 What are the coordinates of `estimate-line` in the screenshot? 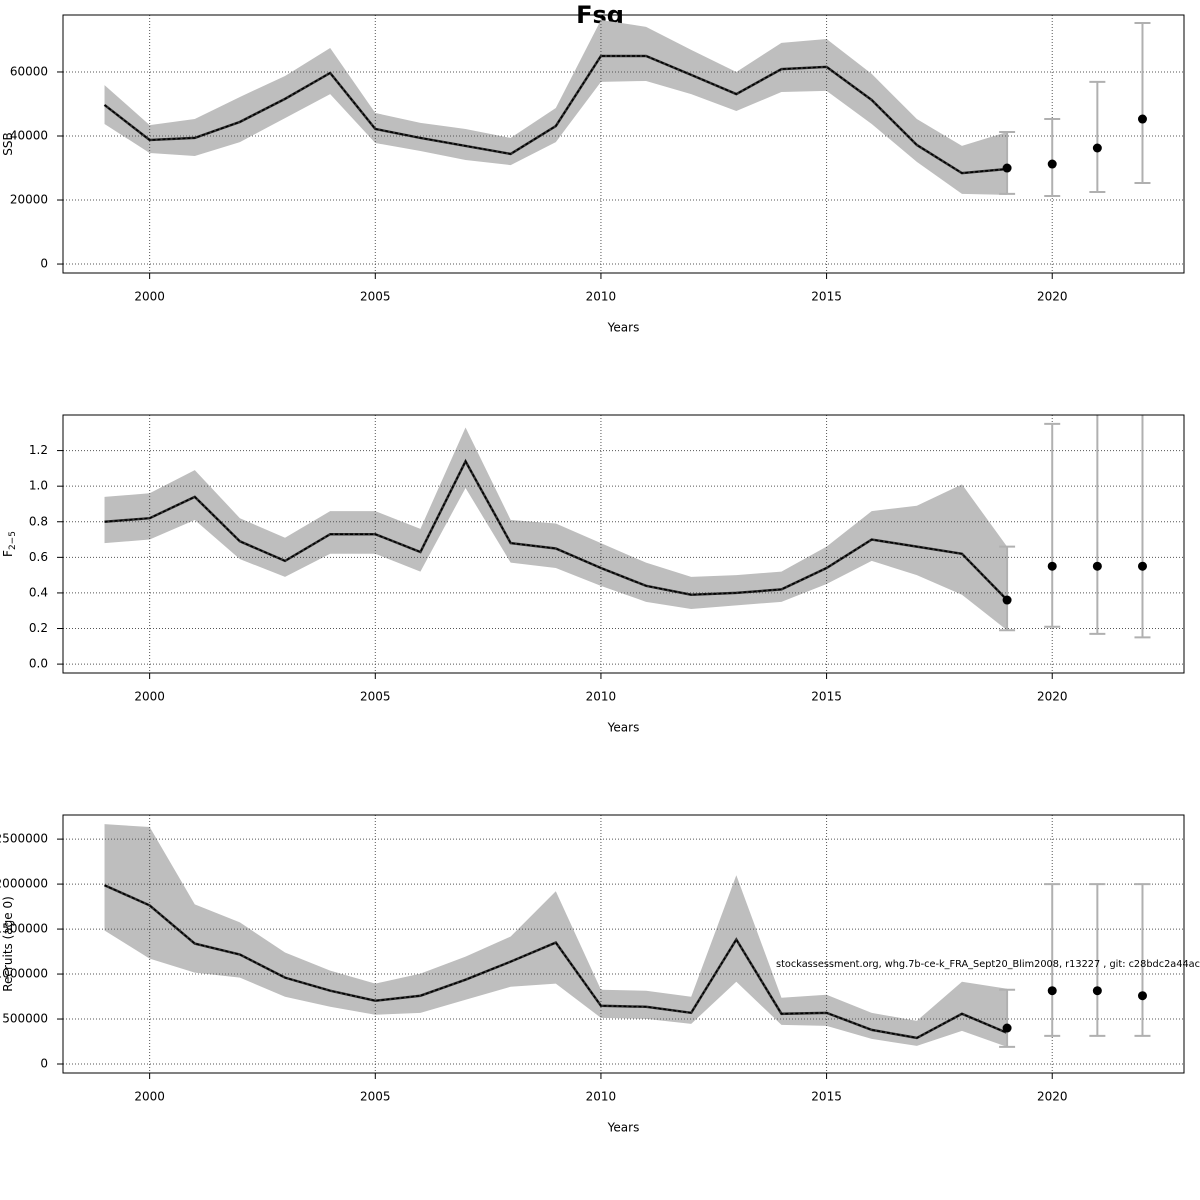 It's located at (556, 529).